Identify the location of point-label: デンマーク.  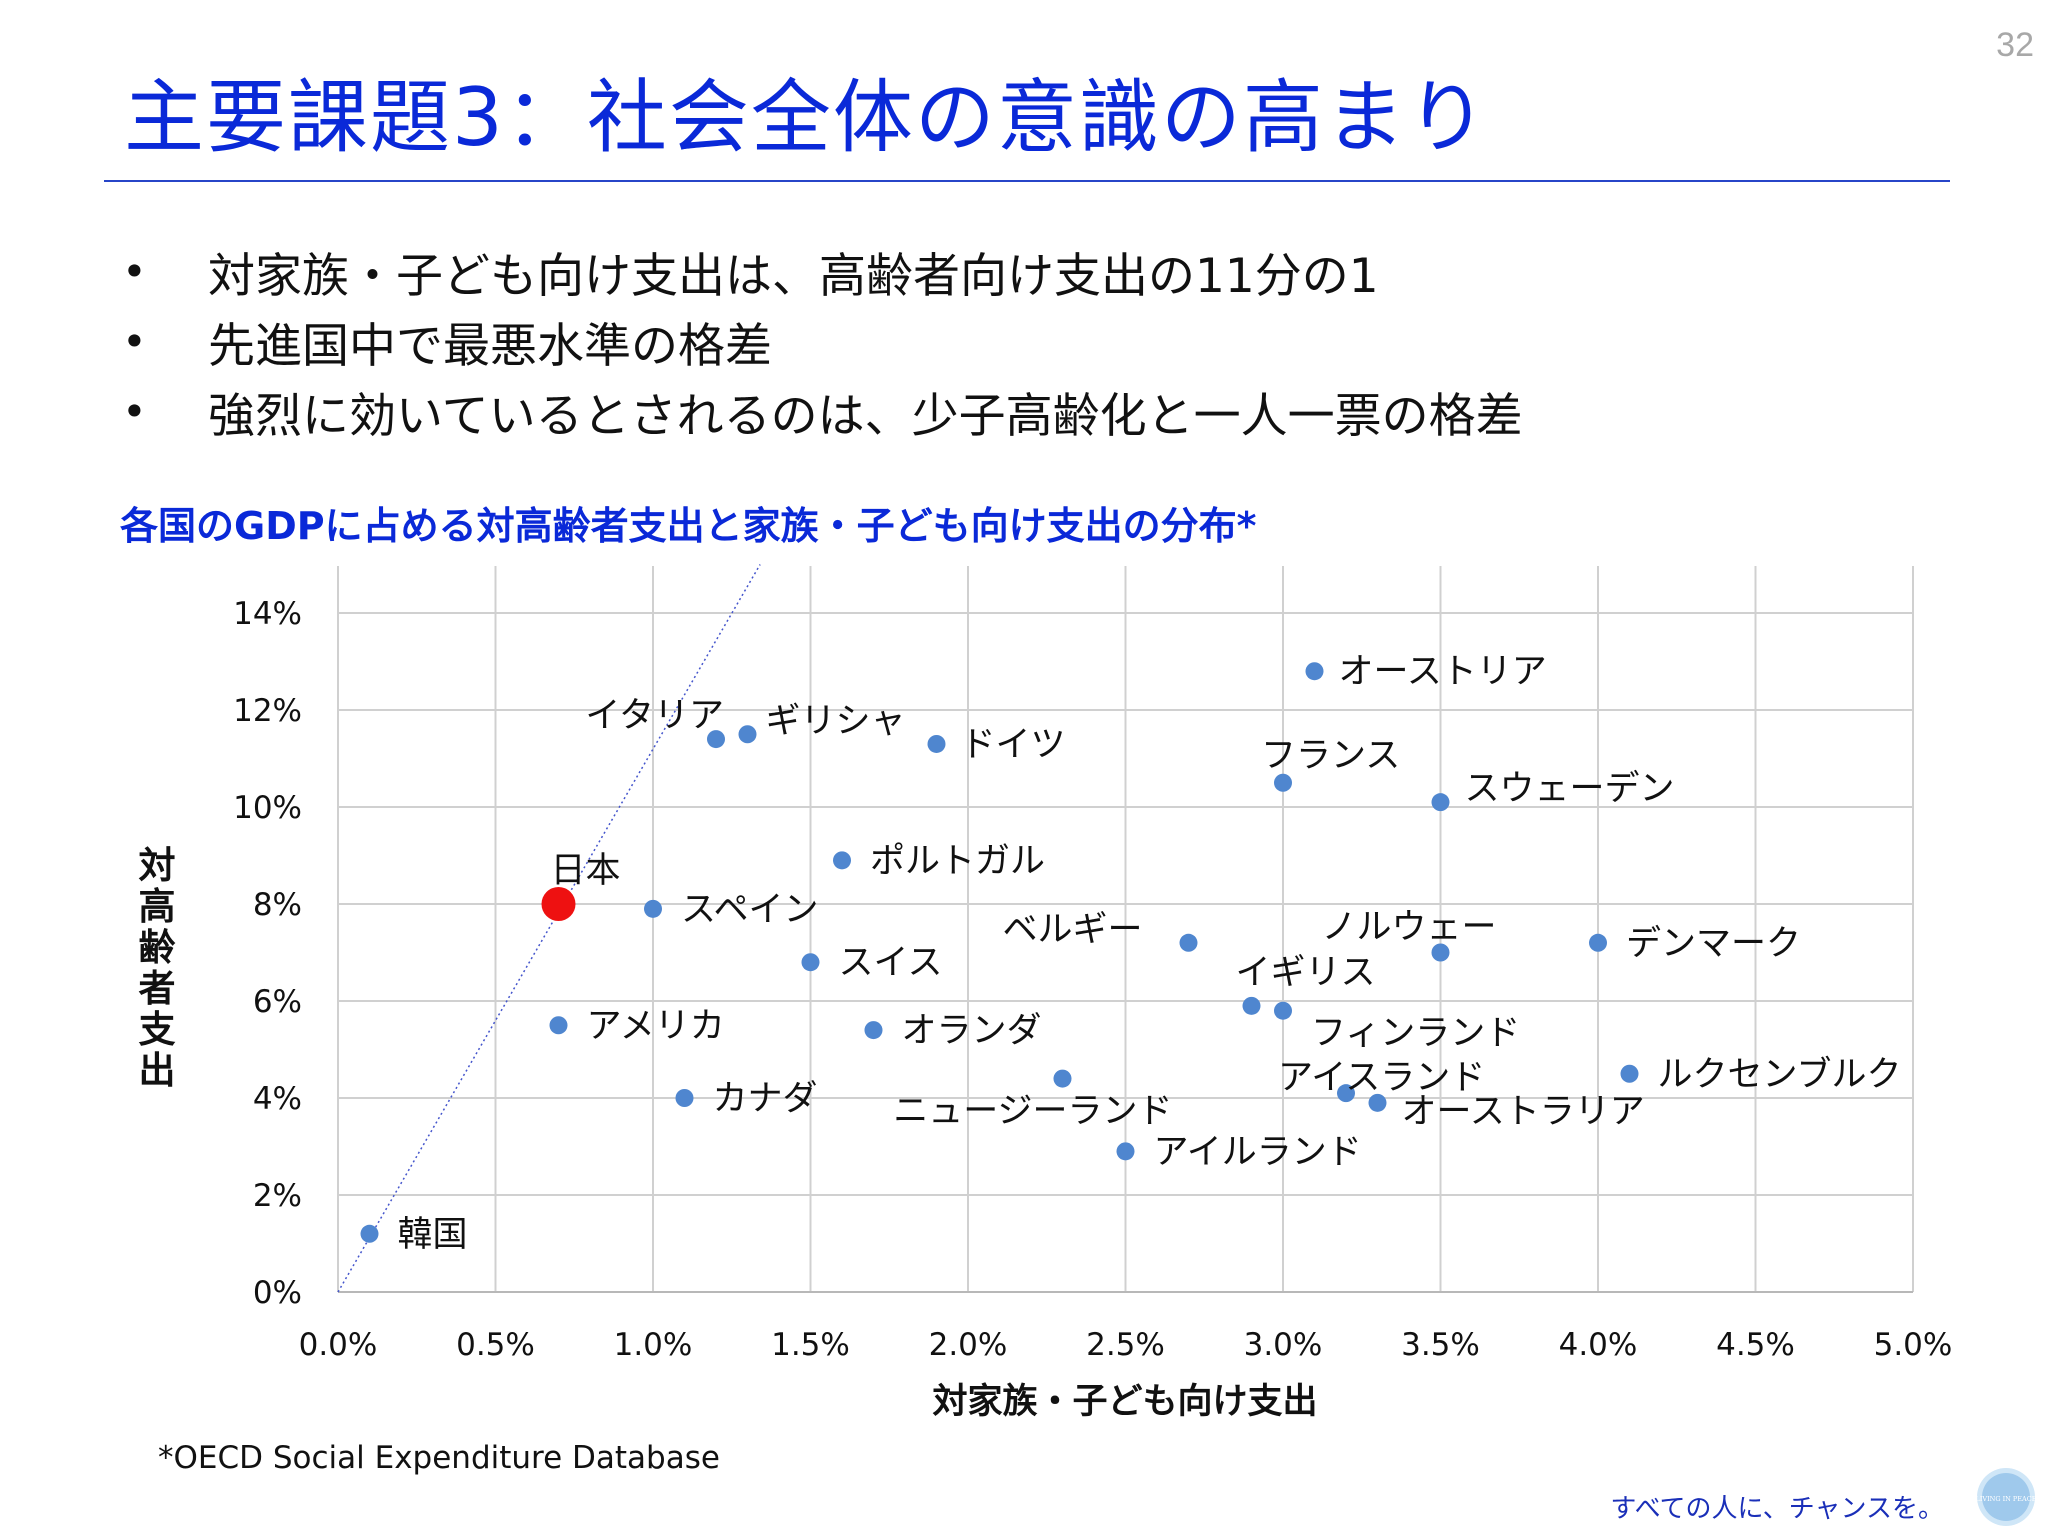
(1713, 944).